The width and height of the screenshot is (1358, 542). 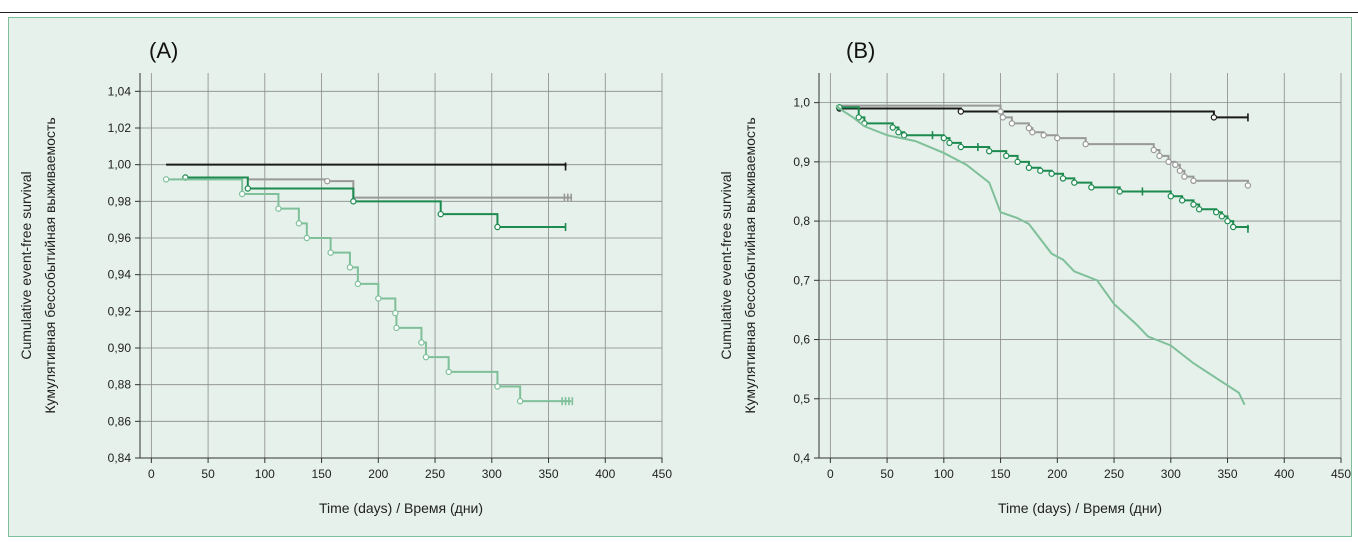 I want to click on chart-a-y-tick-label: 0,90, so click(x=120, y=348).